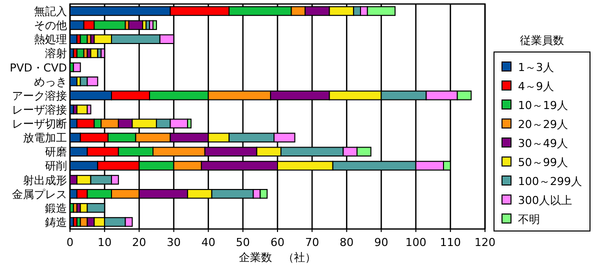  What do you see at coordinates (45, 180) in the screenshot?
I see `y-tick-label: 射出成形` at bounding box center [45, 180].